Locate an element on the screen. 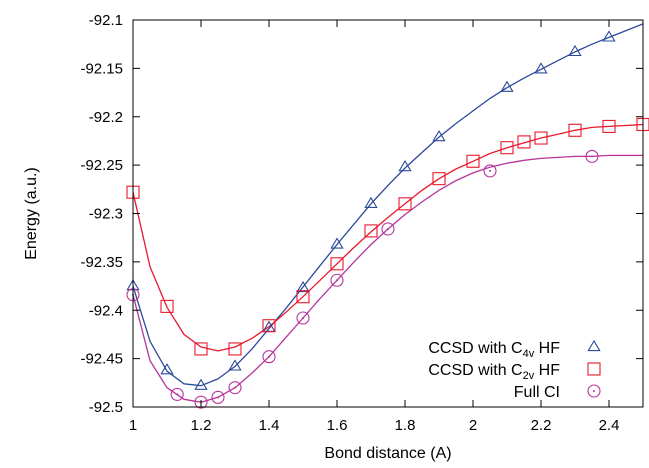 The width and height of the screenshot is (649, 468). y-tick-label: -92.1 is located at coordinates (106, 20).